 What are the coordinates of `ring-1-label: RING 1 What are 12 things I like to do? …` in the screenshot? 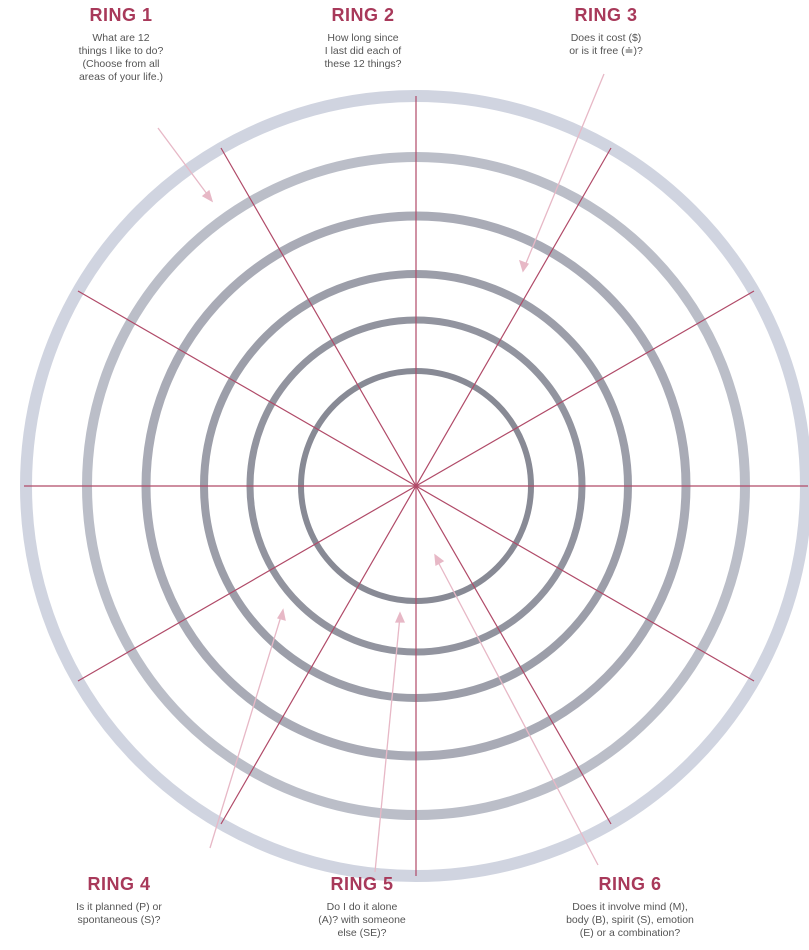 It's located at (121, 44).